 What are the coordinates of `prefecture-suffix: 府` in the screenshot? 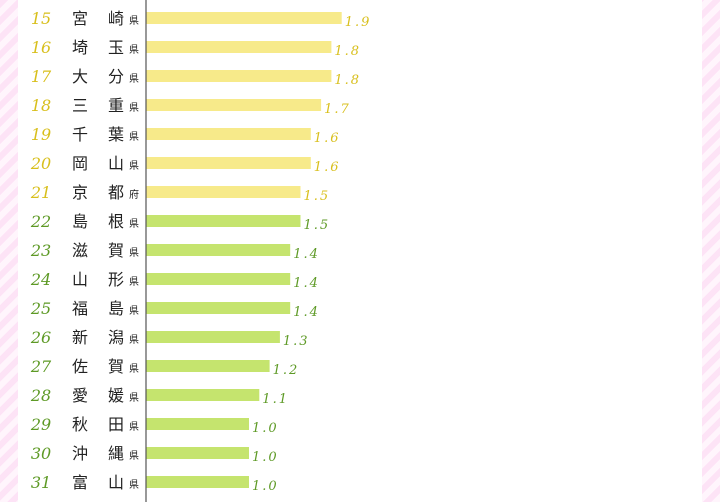 It's located at (134, 194).